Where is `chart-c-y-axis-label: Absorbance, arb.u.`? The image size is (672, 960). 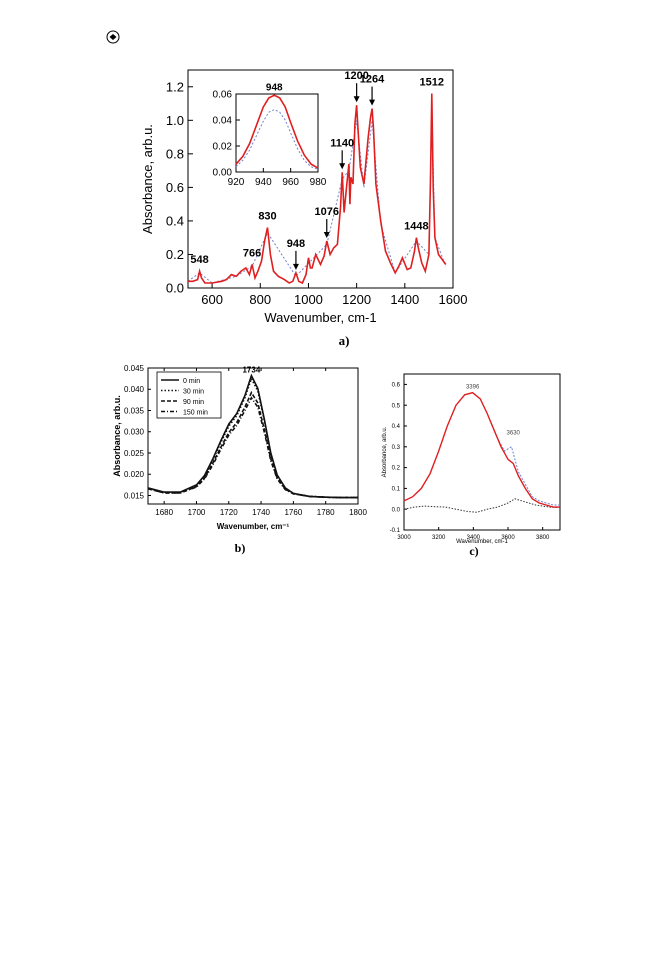 chart-c-y-axis-label: Absorbance, arb.u. is located at coordinates (385, 451).